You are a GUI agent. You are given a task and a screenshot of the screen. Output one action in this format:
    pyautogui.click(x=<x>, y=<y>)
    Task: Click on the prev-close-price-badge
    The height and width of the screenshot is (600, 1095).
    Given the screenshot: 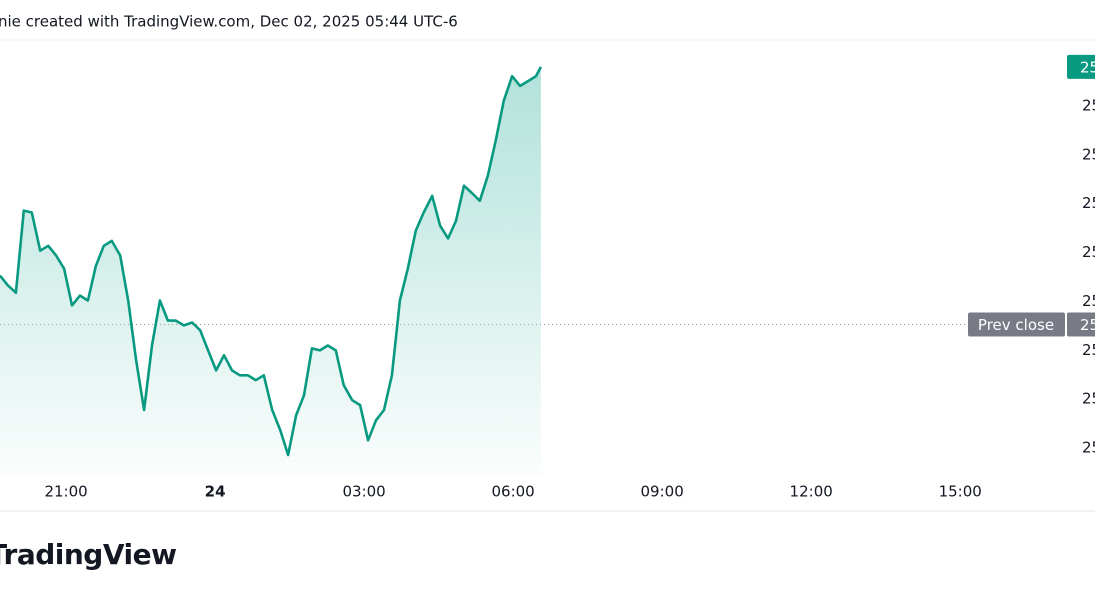 What is the action you would take?
    pyautogui.click(x=1081, y=324)
    